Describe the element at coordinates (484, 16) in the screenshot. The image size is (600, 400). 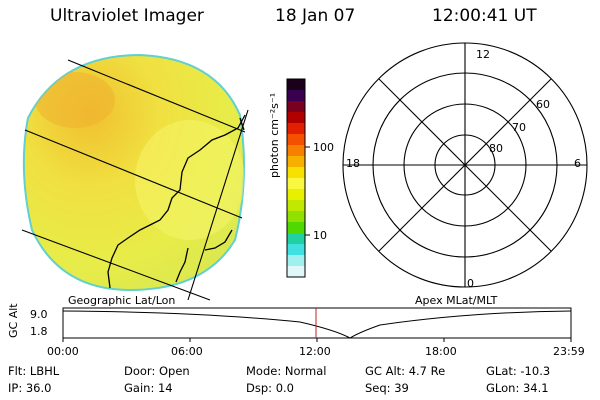
I see `time-label: 12:00:41 UT` at that location.